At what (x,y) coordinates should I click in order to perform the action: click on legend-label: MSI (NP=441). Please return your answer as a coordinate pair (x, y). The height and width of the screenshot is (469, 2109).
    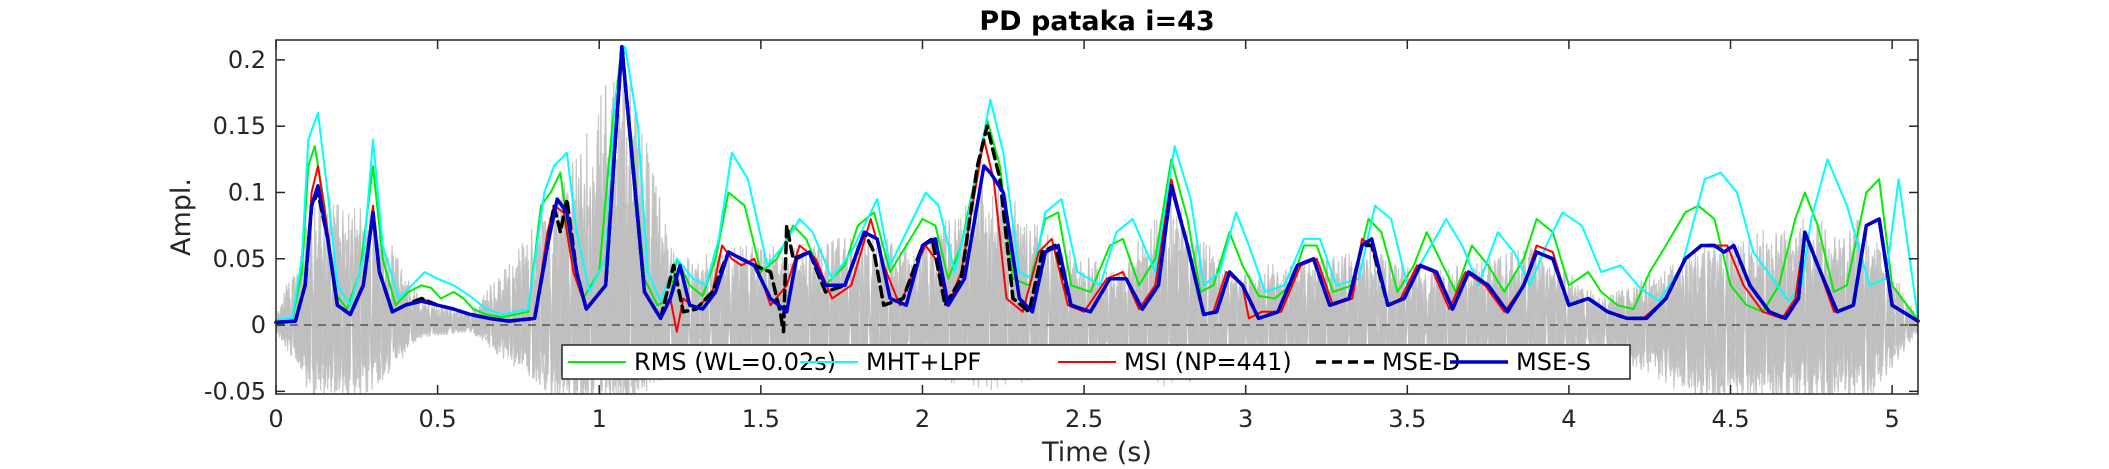
    Looking at the image, I should click on (1208, 362).